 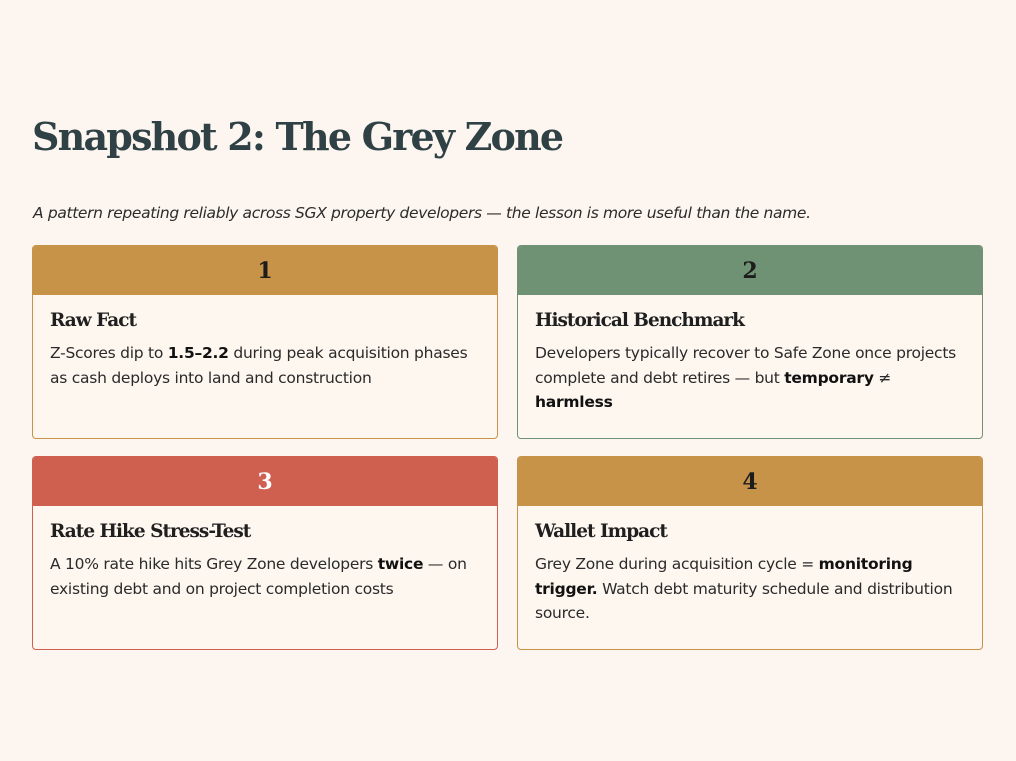 What do you see at coordinates (601, 531) in the screenshot?
I see `card-title: Wallet Impact` at bounding box center [601, 531].